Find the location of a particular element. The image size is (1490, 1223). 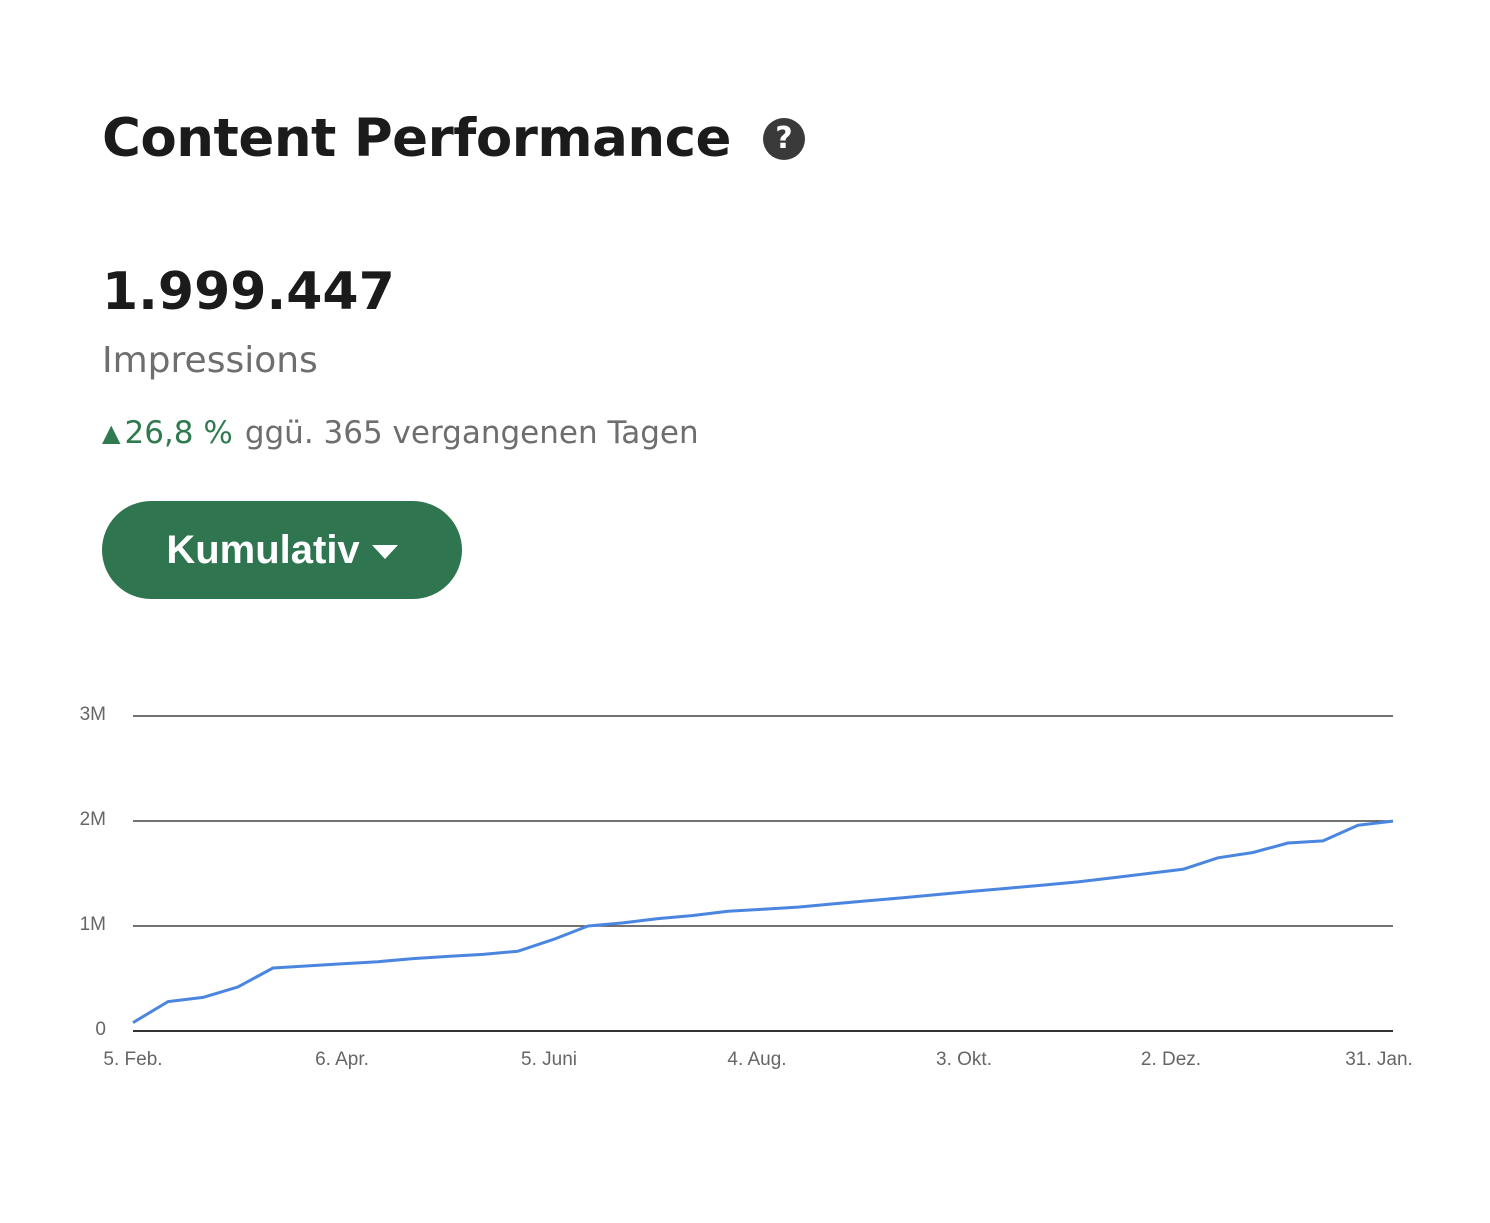

caret-down-icon is located at coordinates (384, 552).